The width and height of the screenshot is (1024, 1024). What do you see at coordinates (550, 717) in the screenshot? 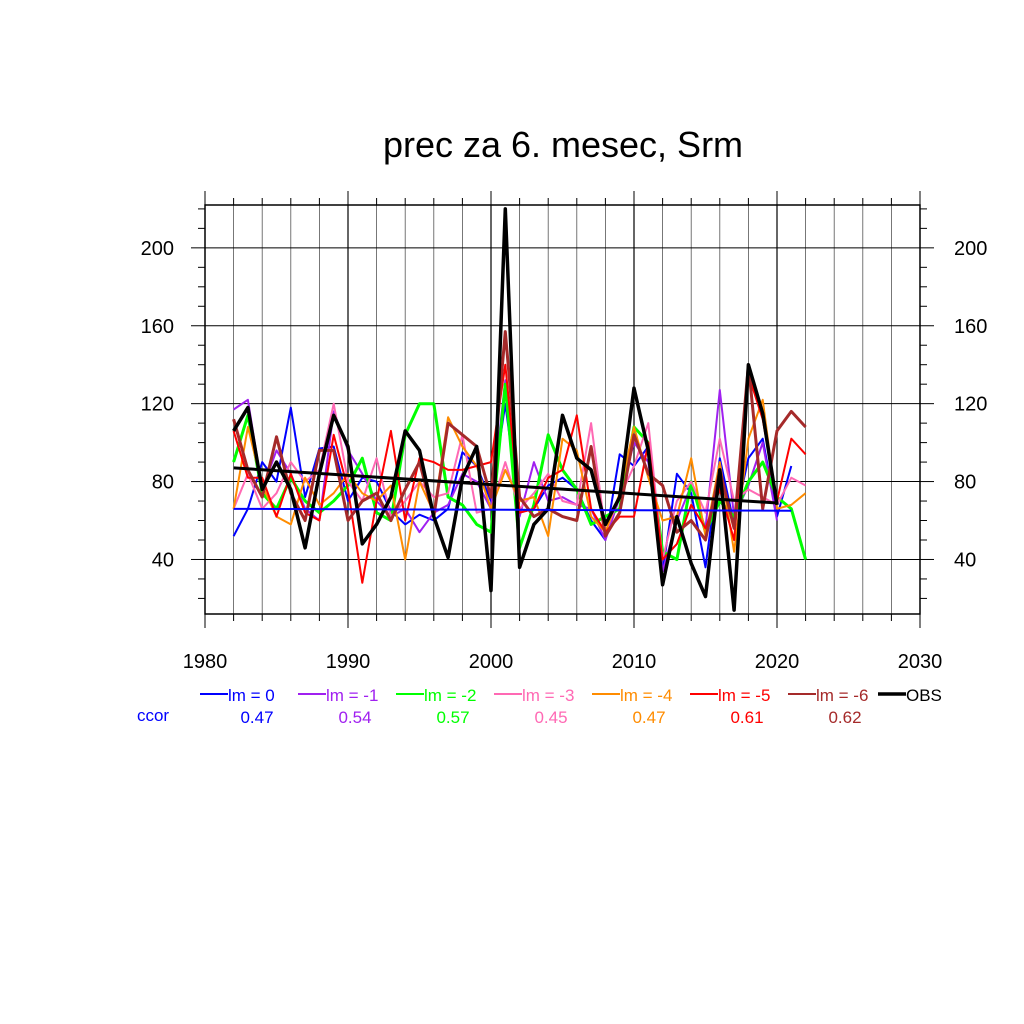
I see `legend-ccor-value: 0.45` at bounding box center [550, 717].